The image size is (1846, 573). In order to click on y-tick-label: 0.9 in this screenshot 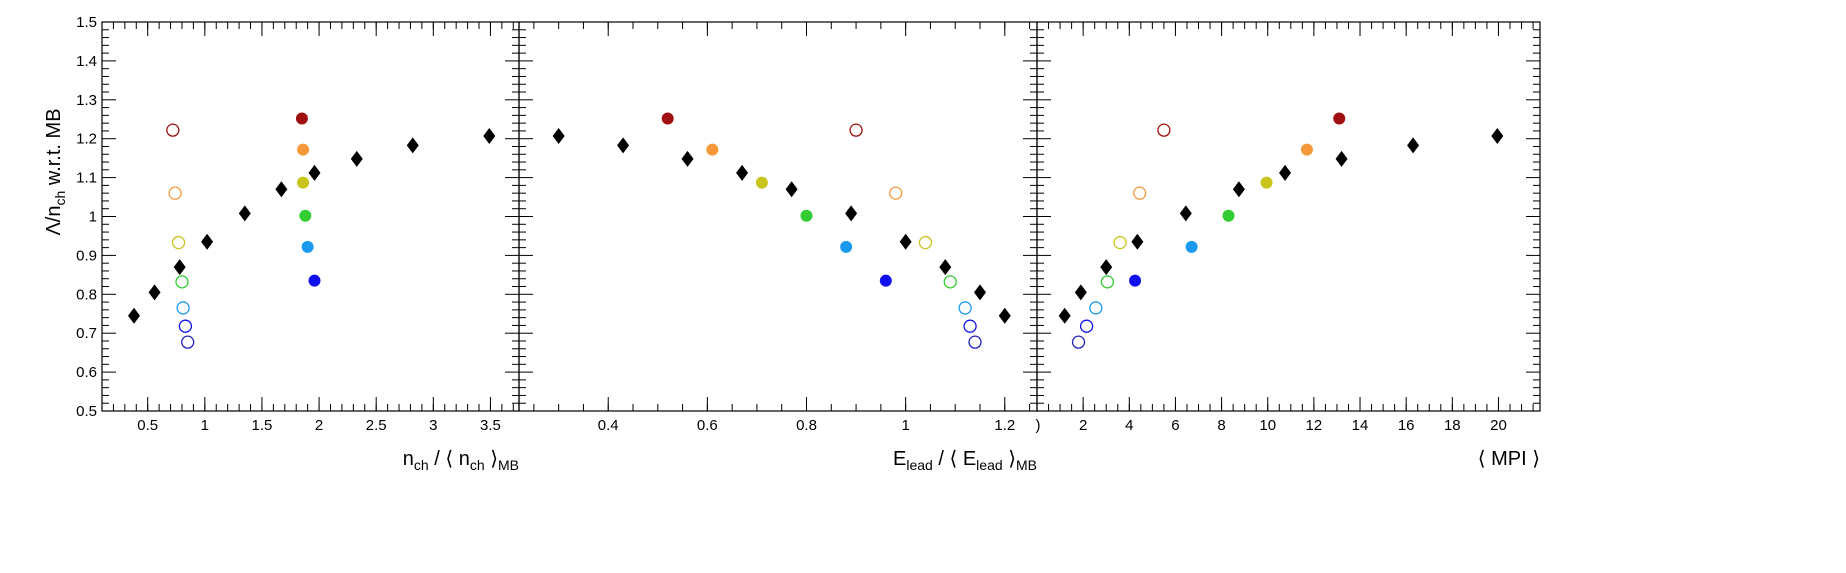, I will do `click(86, 255)`.